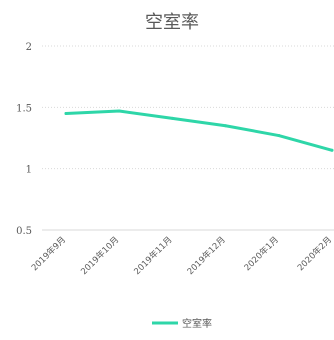 The width and height of the screenshot is (334, 340). Describe the element at coordinates (206, 255) in the screenshot. I see `x-tick-label: 2019年12月` at that location.